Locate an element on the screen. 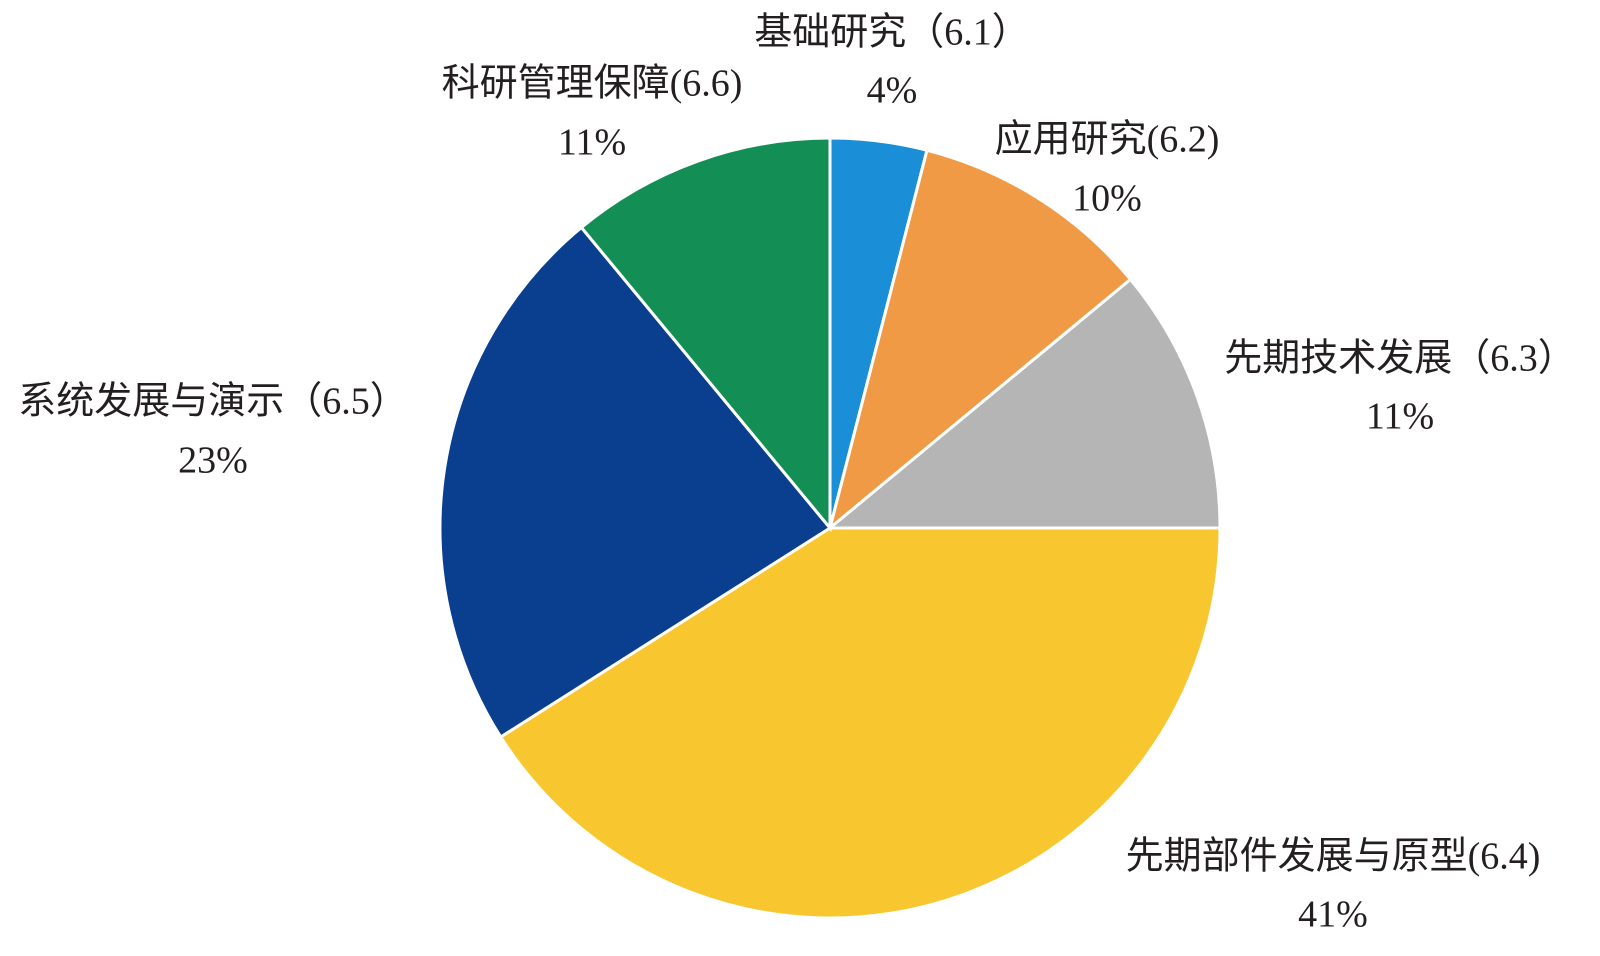  slice-value-label: 10% is located at coordinates (1107, 199).